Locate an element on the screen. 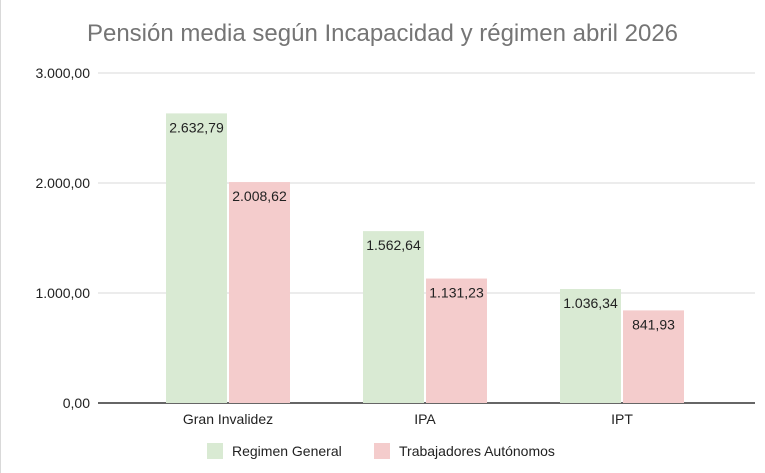 This screenshot has width=765, height=473. data-label: 841,93 is located at coordinates (653, 324).